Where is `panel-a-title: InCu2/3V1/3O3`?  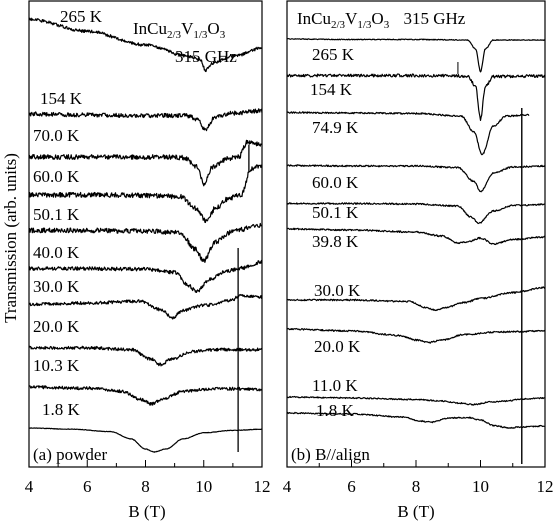
panel-a-title: InCu2/3V1/3O3 is located at coordinates (179, 30).